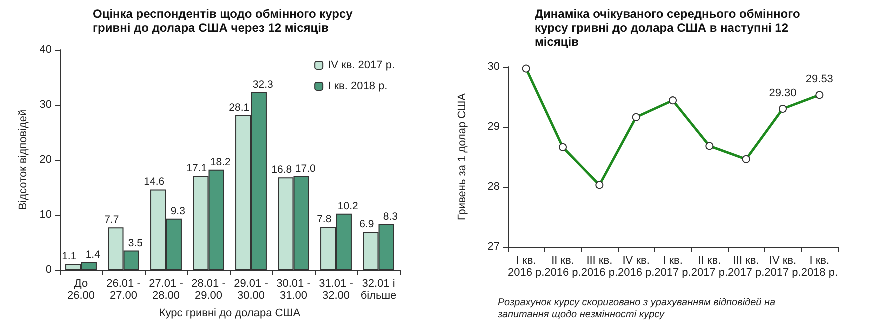  I want to click on x-tick-label: III кв. 2016 р., so click(599, 267).